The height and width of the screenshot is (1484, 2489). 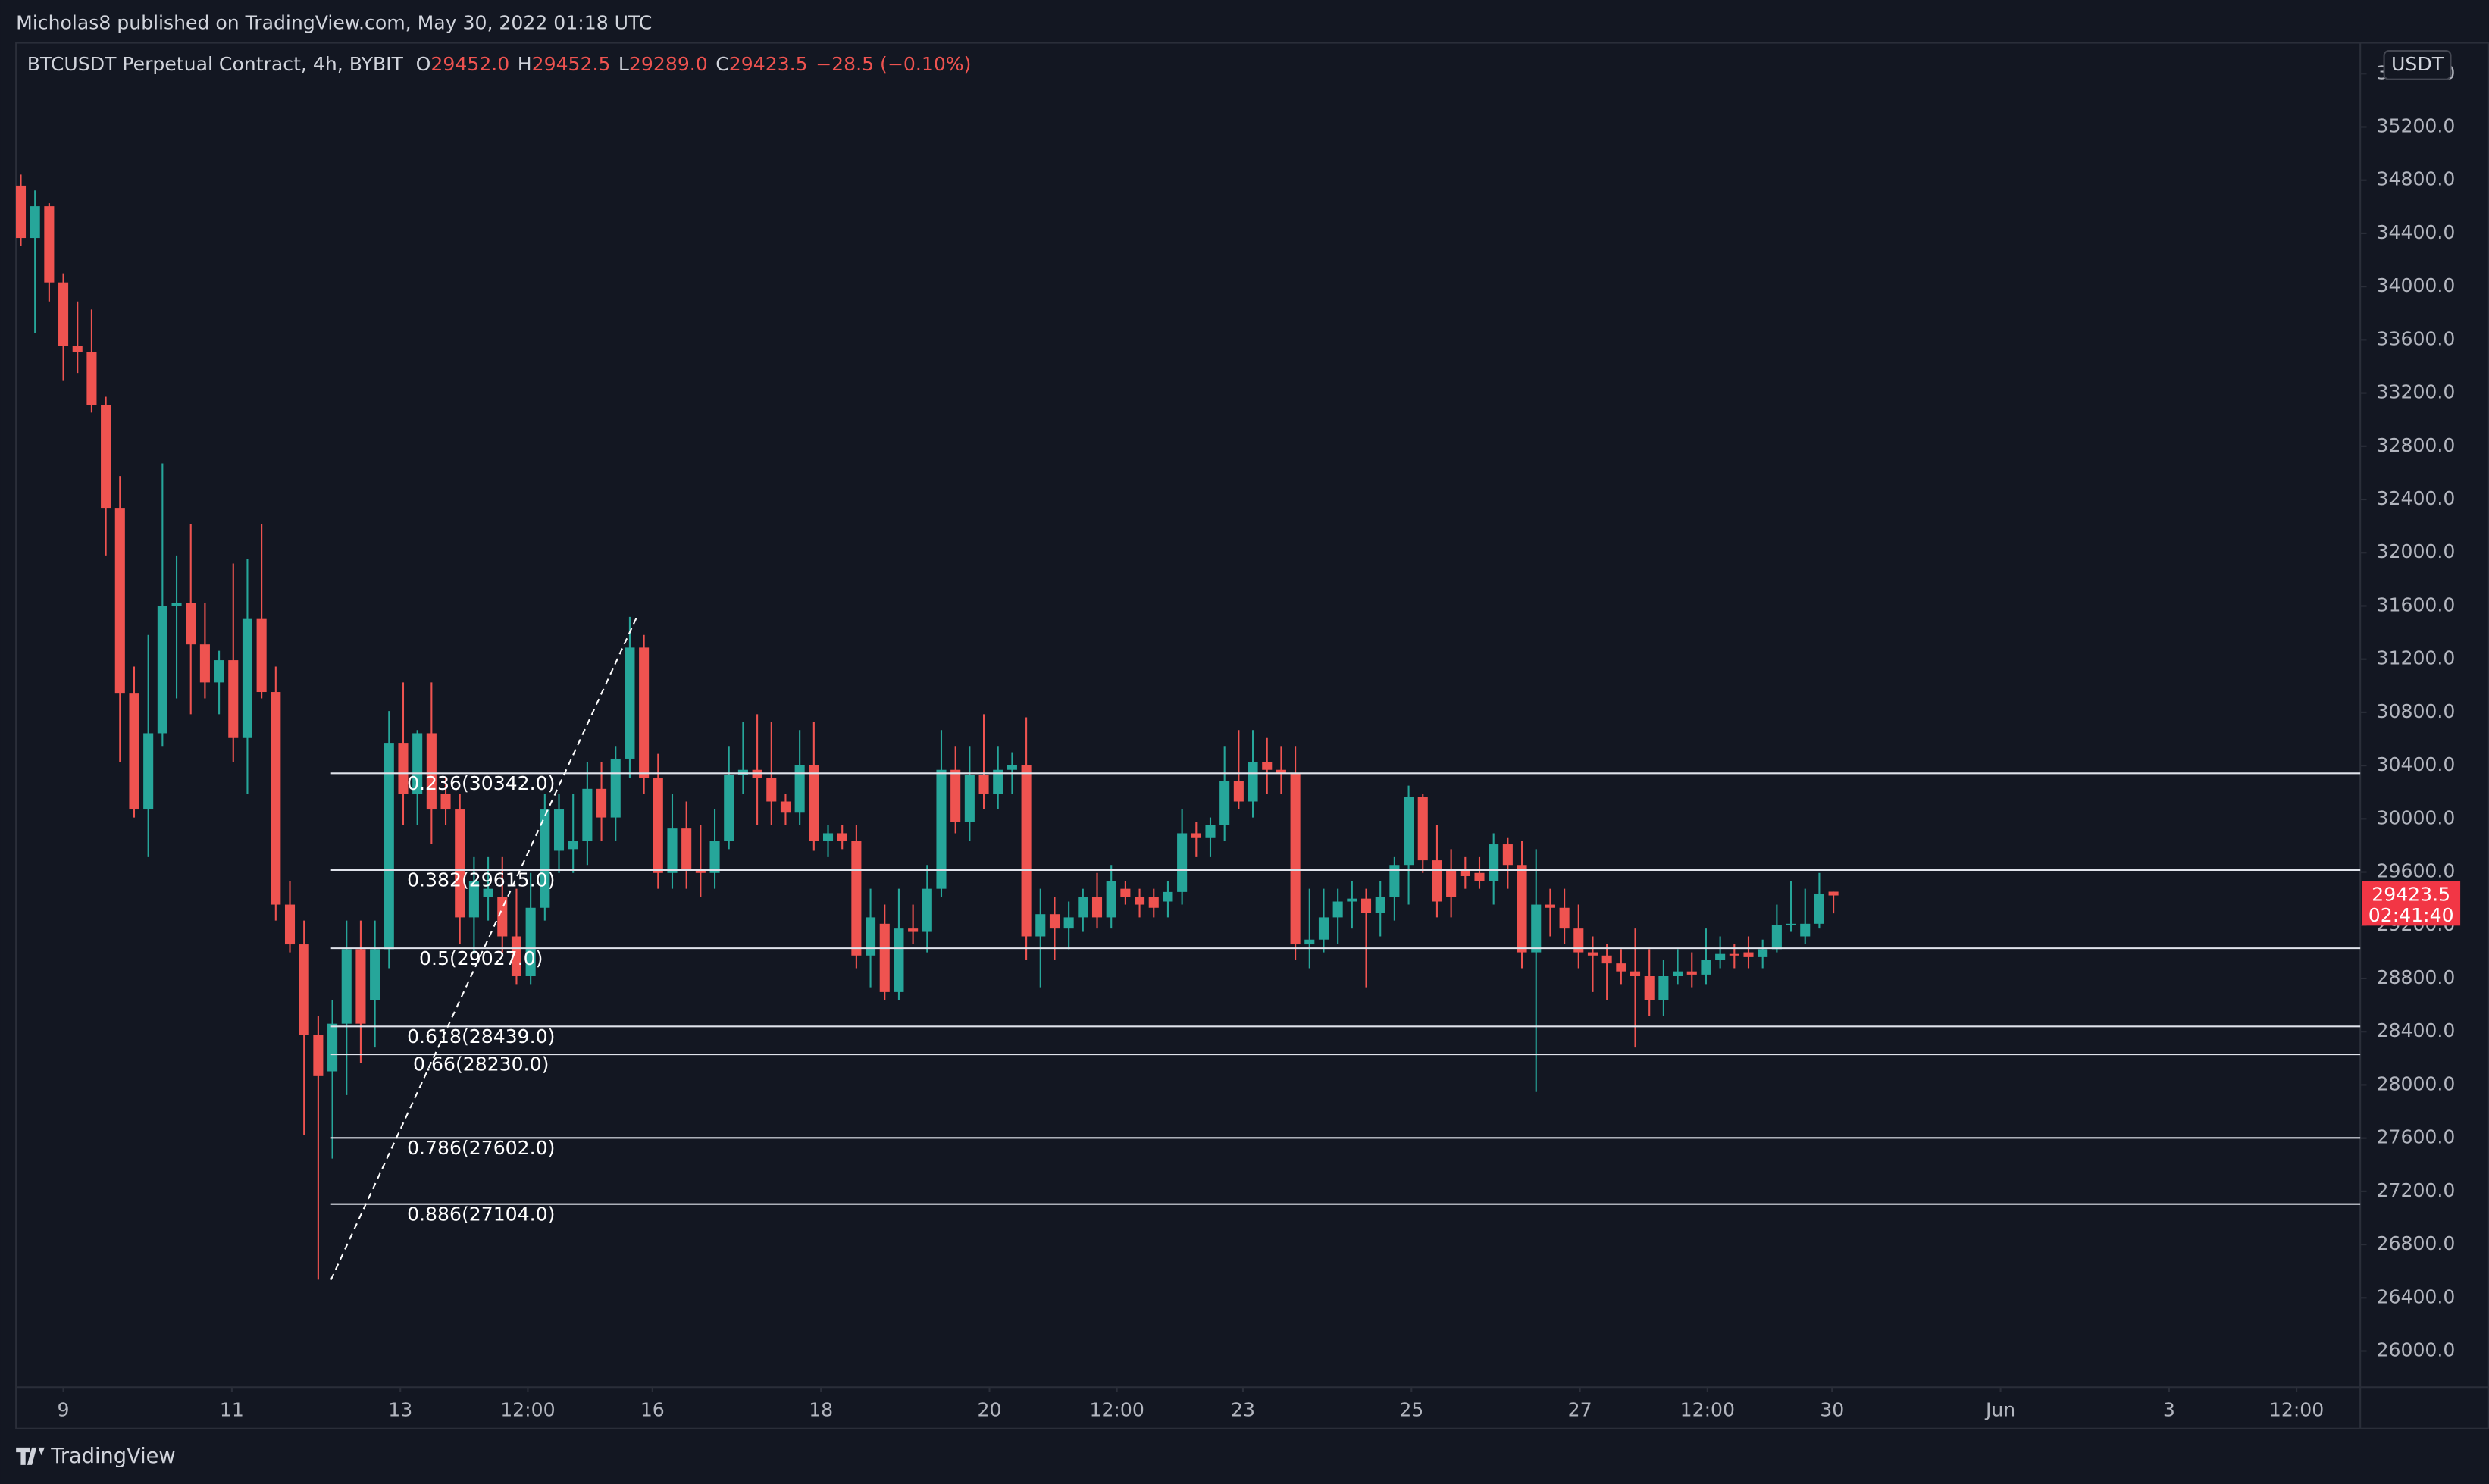 What do you see at coordinates (481, 1214) in the screenshot?
I see `fib-label: 0.886(27104.0)` at bounding box center [481, 1214].